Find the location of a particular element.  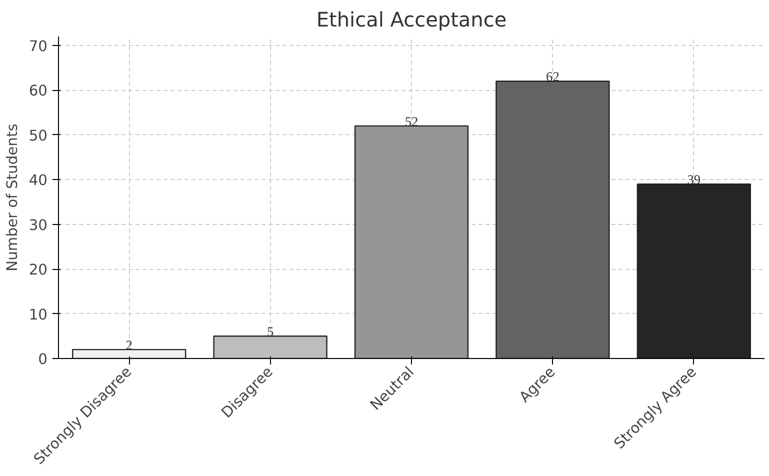

y-axis-title: Number of Students is located at coordinates (12, 198).